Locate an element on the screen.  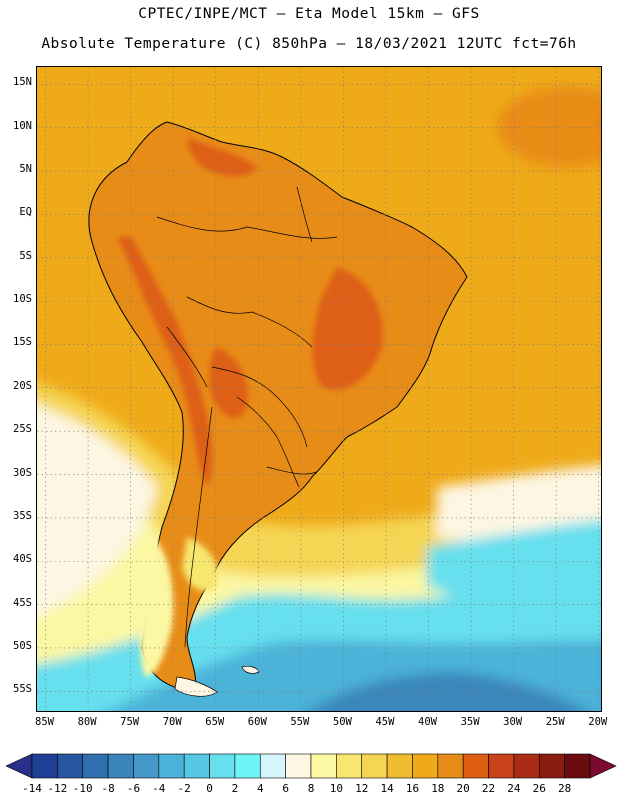
lat-tick-label: 5N is located at coordinates (25, 169).